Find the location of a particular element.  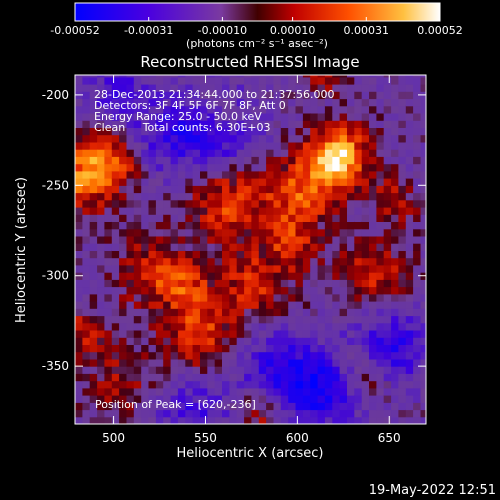

footer-timestamp: 19-May-2022 12:51 is located at coordinates (432, 490).